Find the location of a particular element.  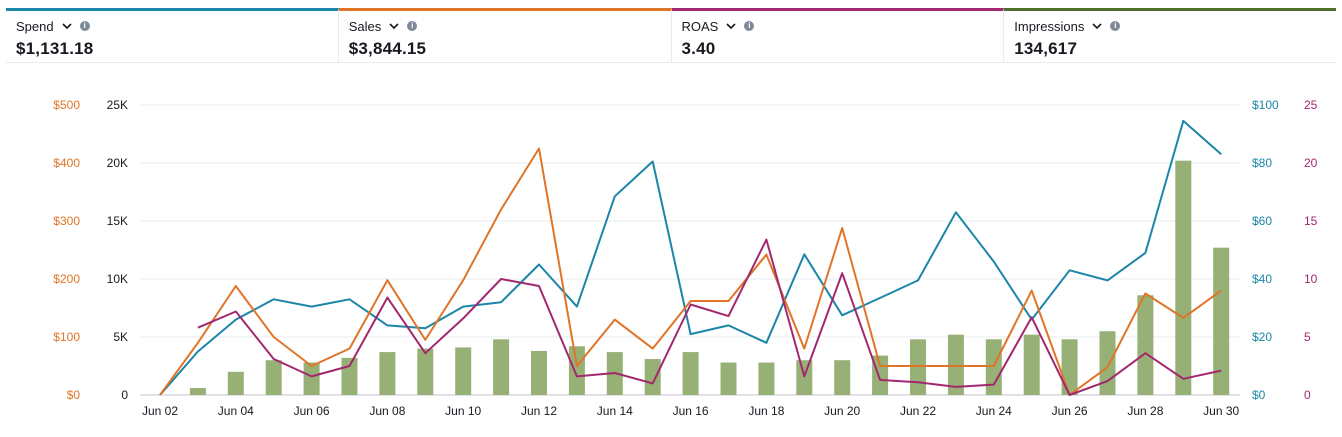

metric-value: 134,617 is located at coordinates (1046, 48).